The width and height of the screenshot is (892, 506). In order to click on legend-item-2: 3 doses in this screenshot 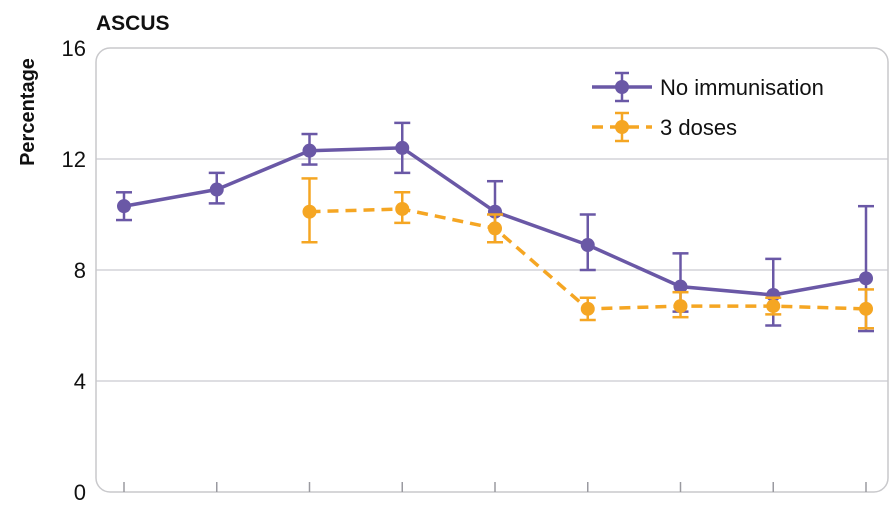, I will do `click(664, 127)`.